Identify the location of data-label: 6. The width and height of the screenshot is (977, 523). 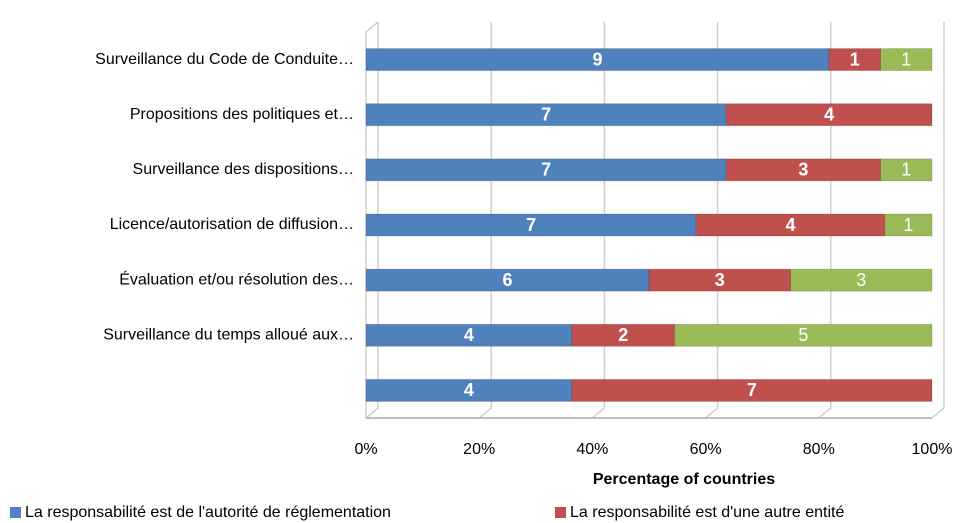
(507, 280).